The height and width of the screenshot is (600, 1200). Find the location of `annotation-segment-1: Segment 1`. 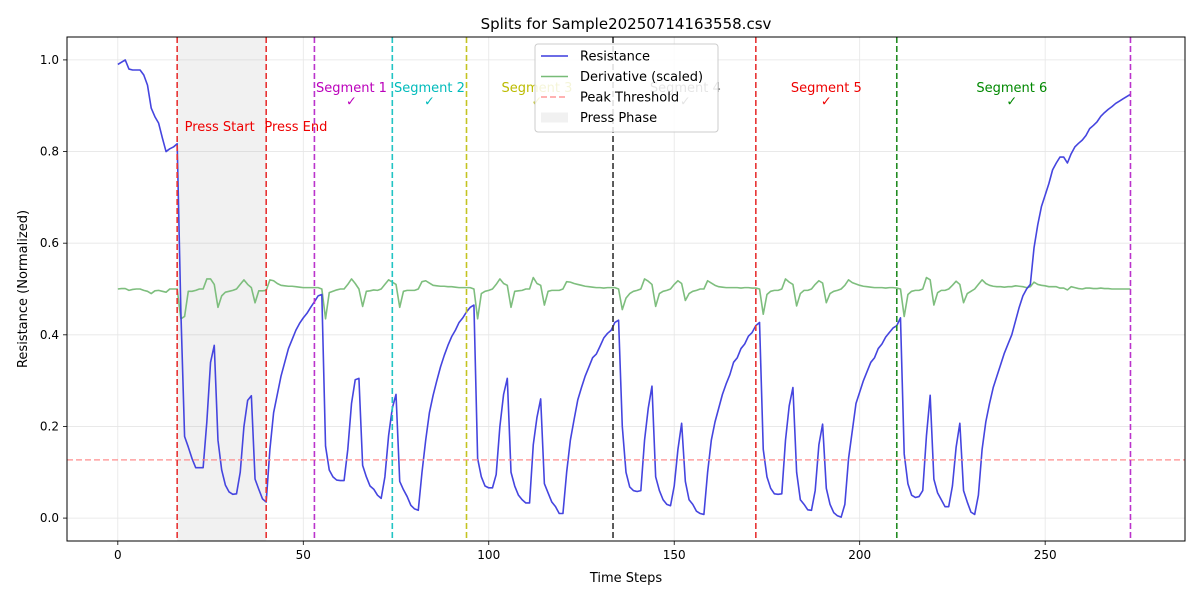

annotation-segment-1: Segment 1 is located at coordinates (351, 88).